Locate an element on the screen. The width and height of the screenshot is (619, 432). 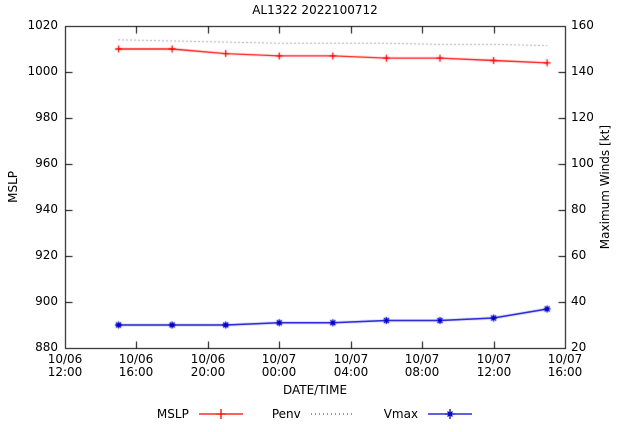
x-tick-label: 10/07 04:00 is located at coordinates (351, 365).